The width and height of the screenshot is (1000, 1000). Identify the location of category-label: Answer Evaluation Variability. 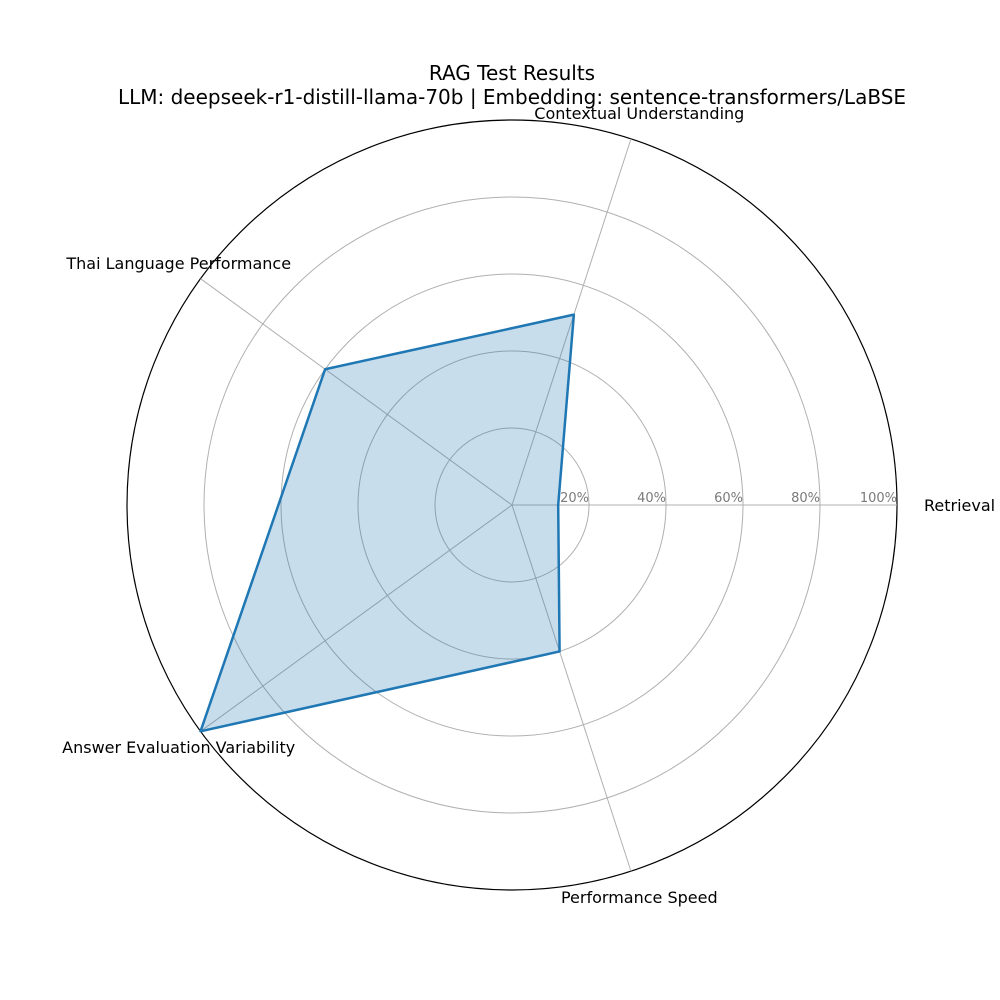
(178, 747).